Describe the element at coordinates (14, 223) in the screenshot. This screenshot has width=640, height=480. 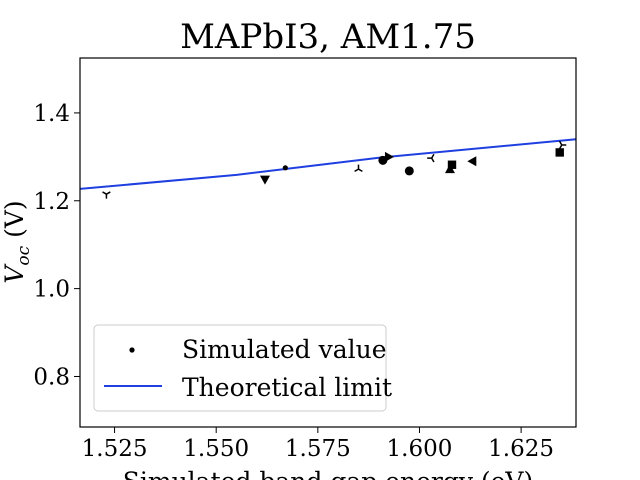
I see `y-axis-label-unit: (V)` at that location.